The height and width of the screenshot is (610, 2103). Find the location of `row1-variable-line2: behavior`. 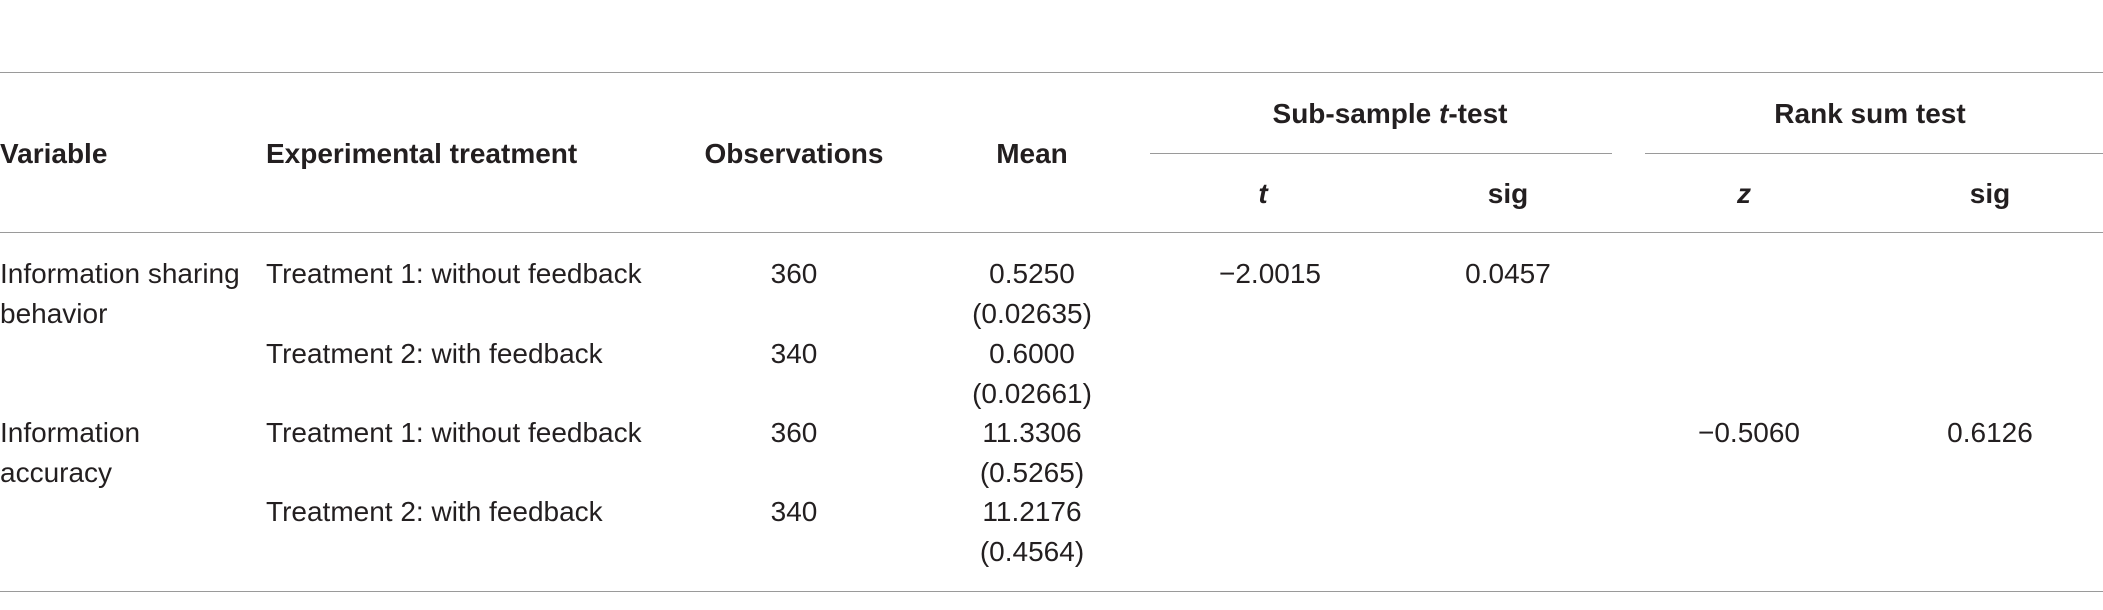

row1-variable-line2: behavior is located at coordinates (54, 313).